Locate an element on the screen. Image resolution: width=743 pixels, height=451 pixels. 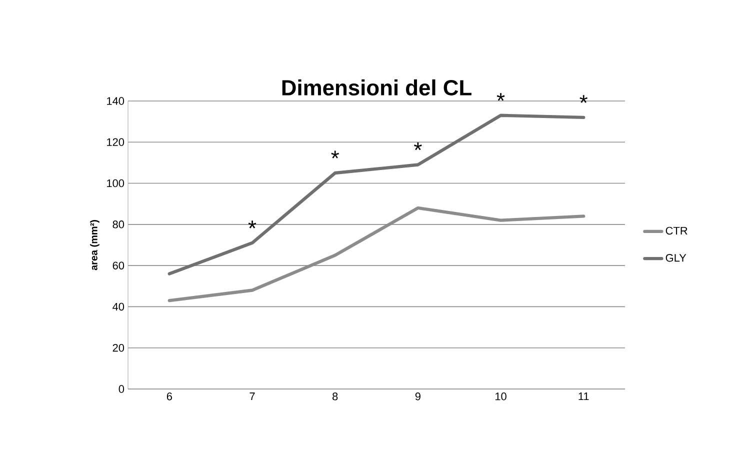
y-axis-title: area (mm²) is located at coordinates (95, 245).